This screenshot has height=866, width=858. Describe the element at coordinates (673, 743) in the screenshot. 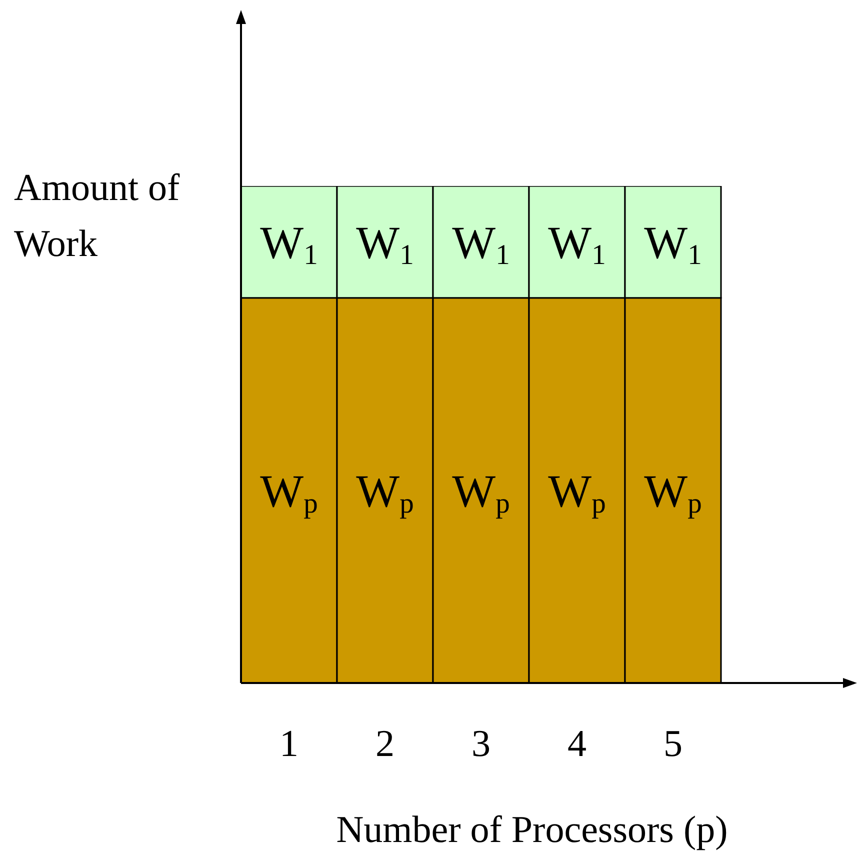

I see `x-tick-label: 5` at that location.